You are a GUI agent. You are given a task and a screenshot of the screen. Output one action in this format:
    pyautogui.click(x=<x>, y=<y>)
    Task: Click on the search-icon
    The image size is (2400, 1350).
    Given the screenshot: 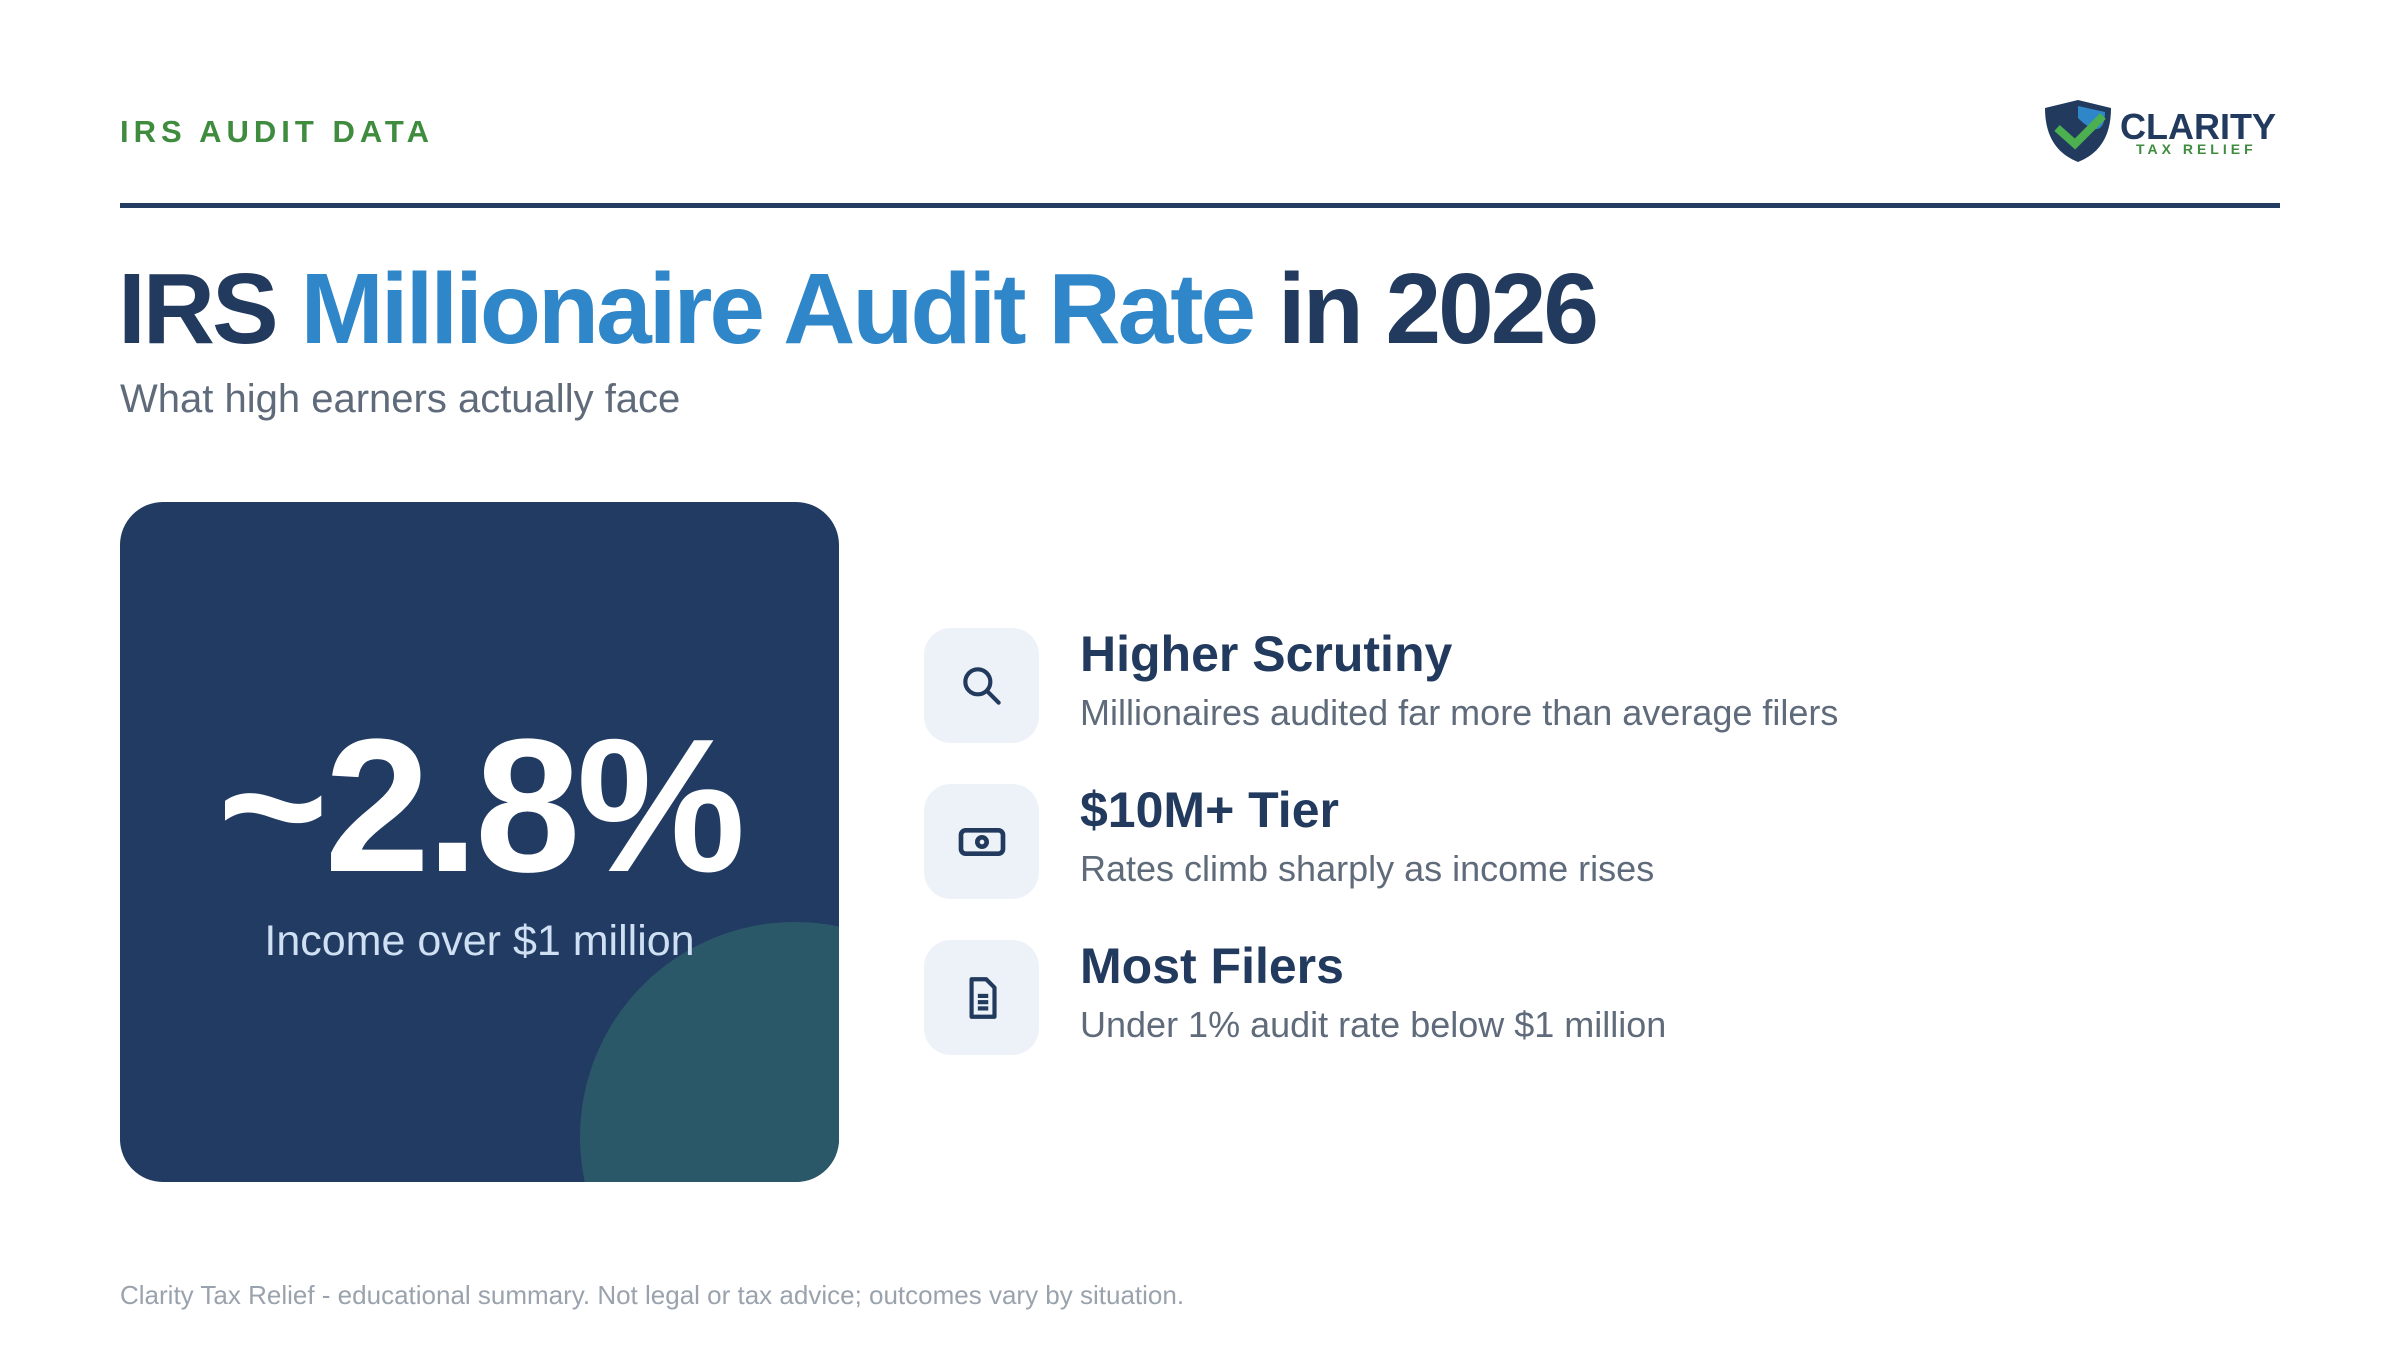 What is the action you would take?
    pyautogui.click(x=981, y=685)
    